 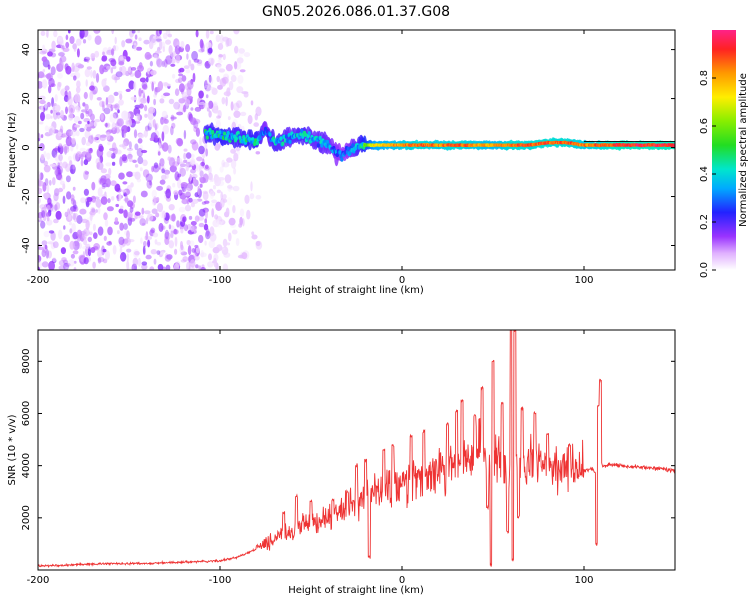 I want to click on colorbar-tick-label: 0.4, so click(x=704, y=174).